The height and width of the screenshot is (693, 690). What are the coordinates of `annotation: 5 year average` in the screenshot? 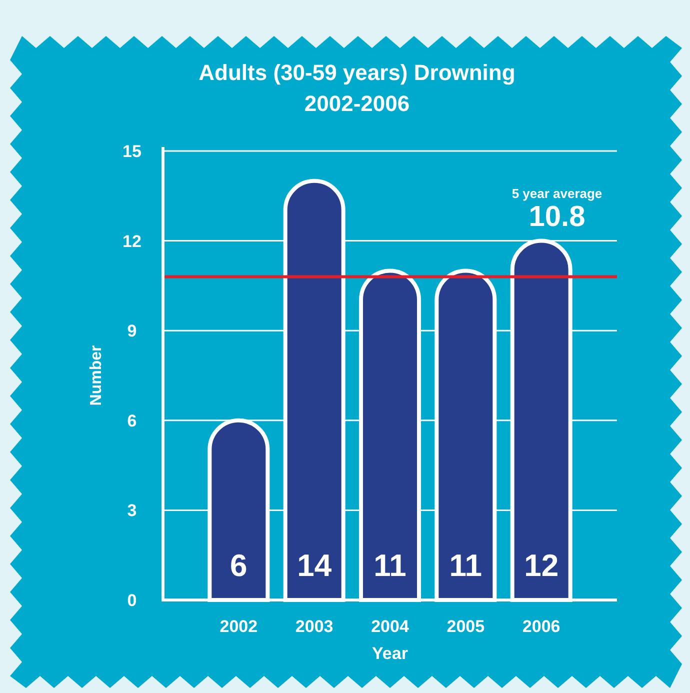 It's located at (557, 193).